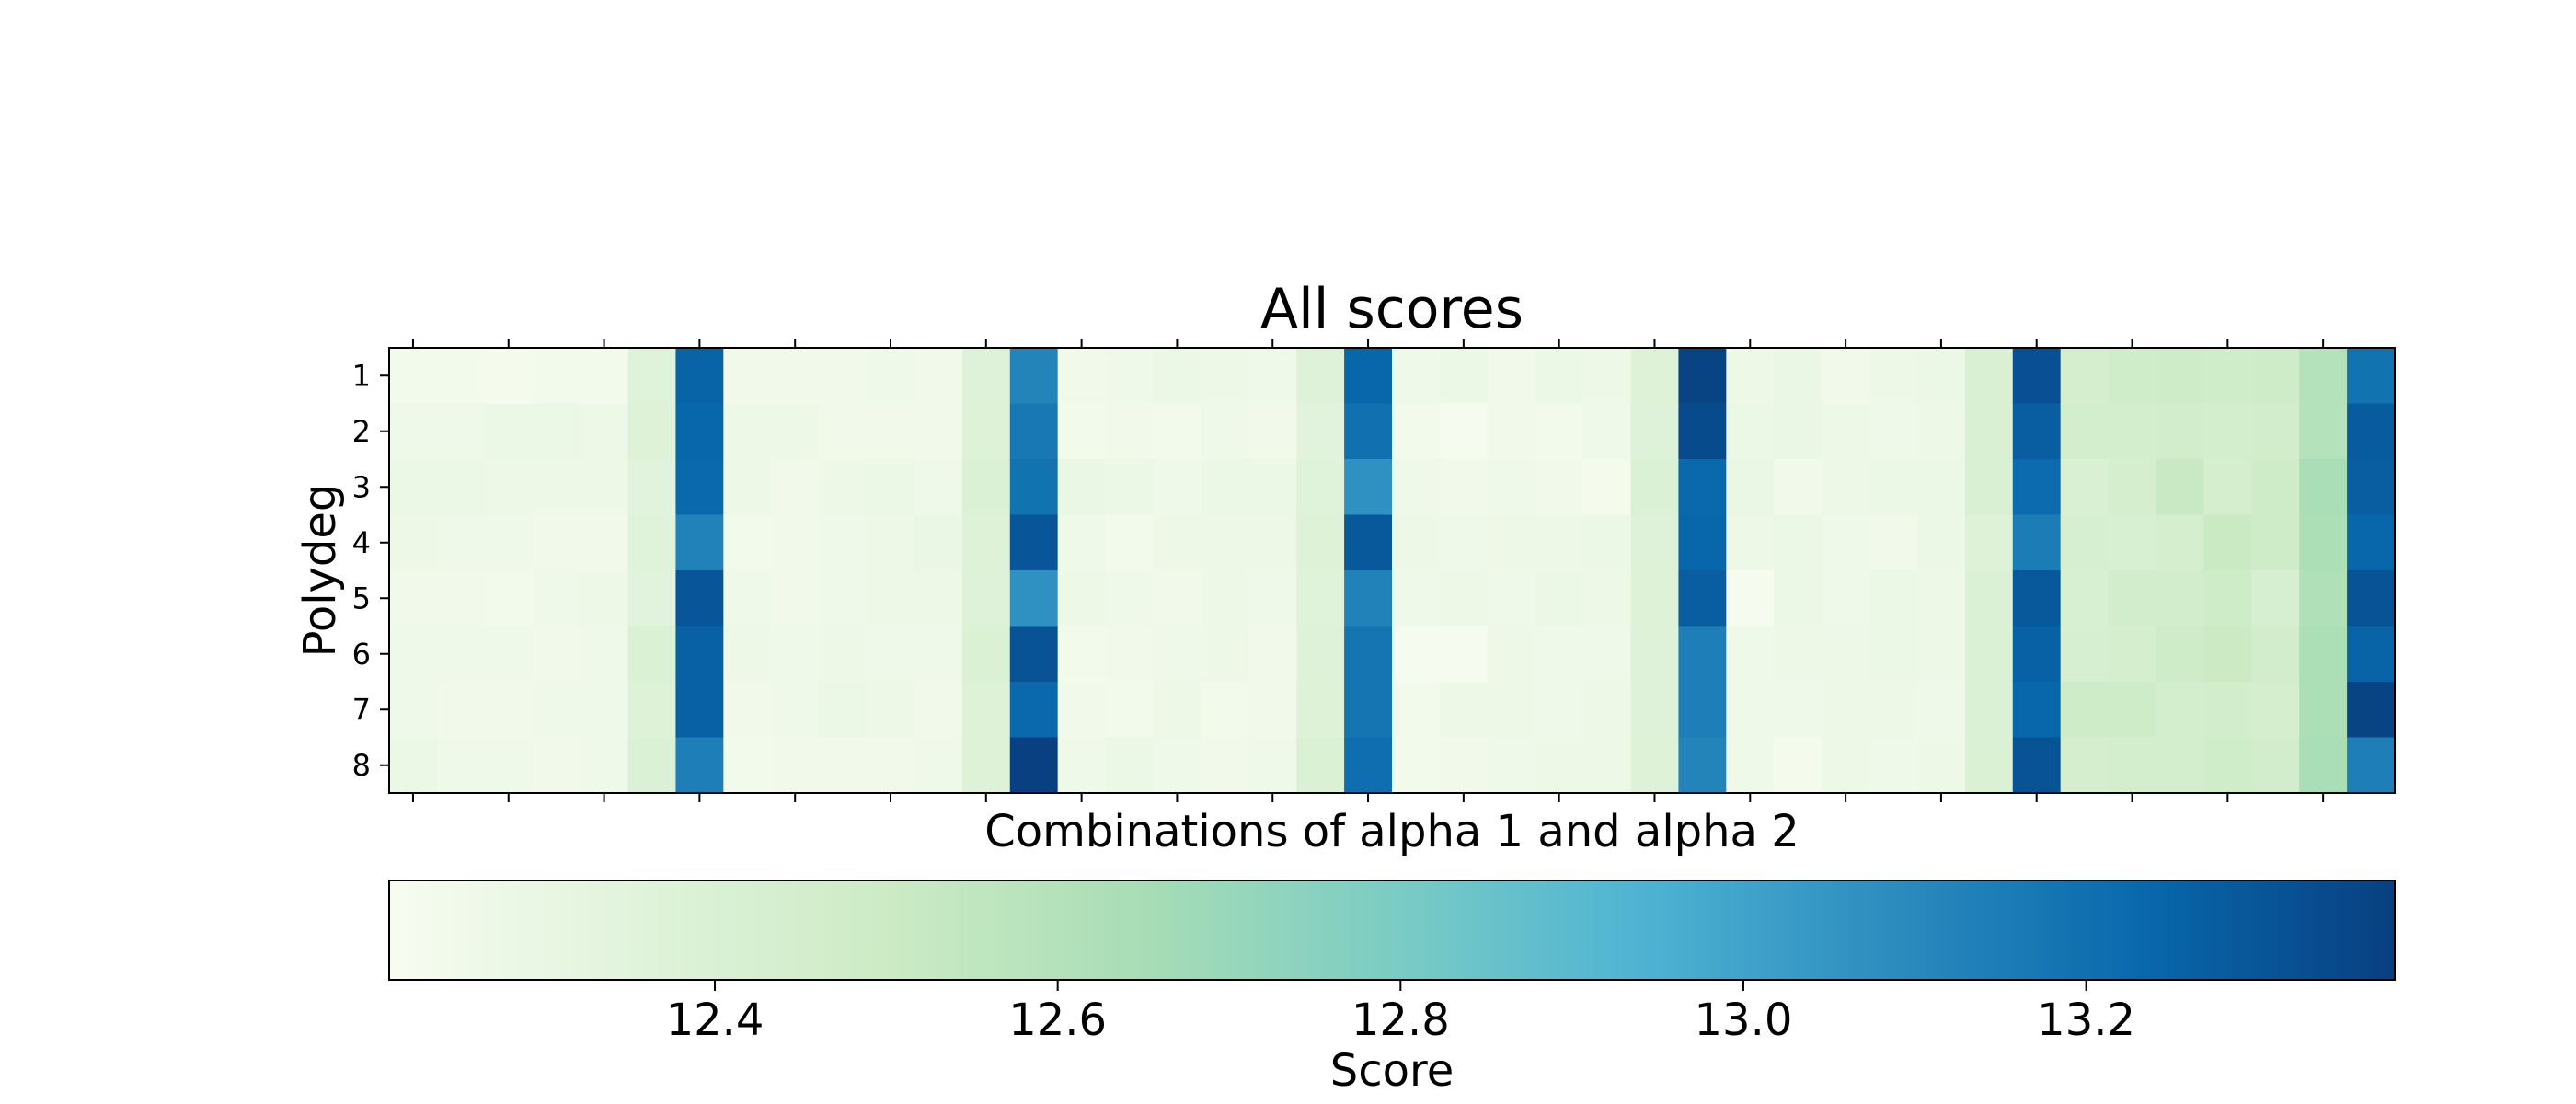 This screenshot has width=2576, height=1104. I want to click on y-axis-ticks: 1 2 3 4 5 6 7 8, so click(370, 570).